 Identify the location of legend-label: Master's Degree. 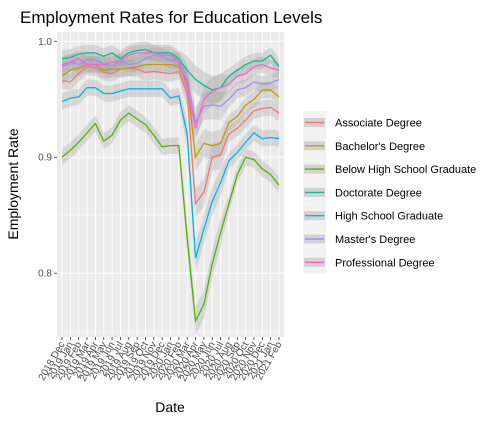
(375, 240).